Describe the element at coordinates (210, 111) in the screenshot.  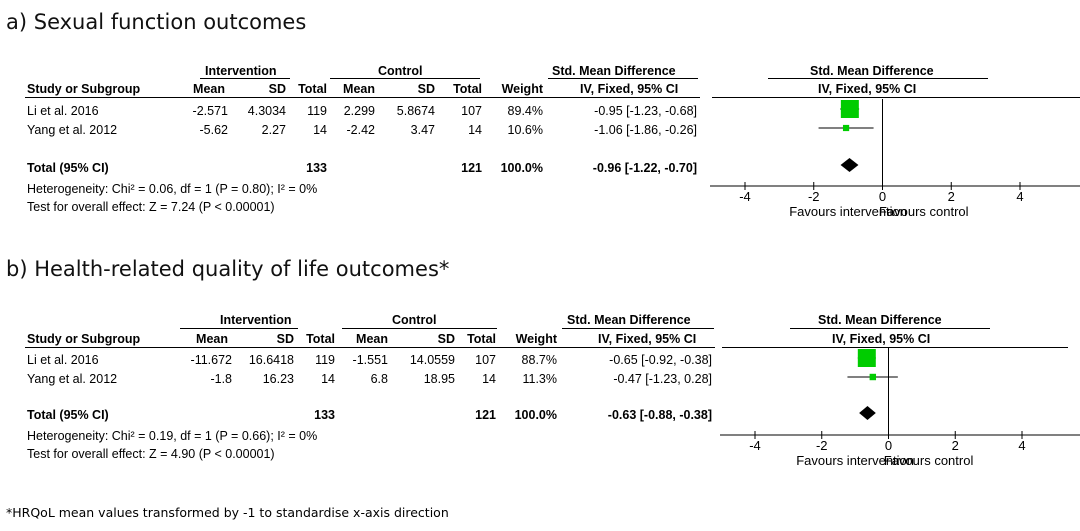
I see `intervention-mean: -2.571` at that location.